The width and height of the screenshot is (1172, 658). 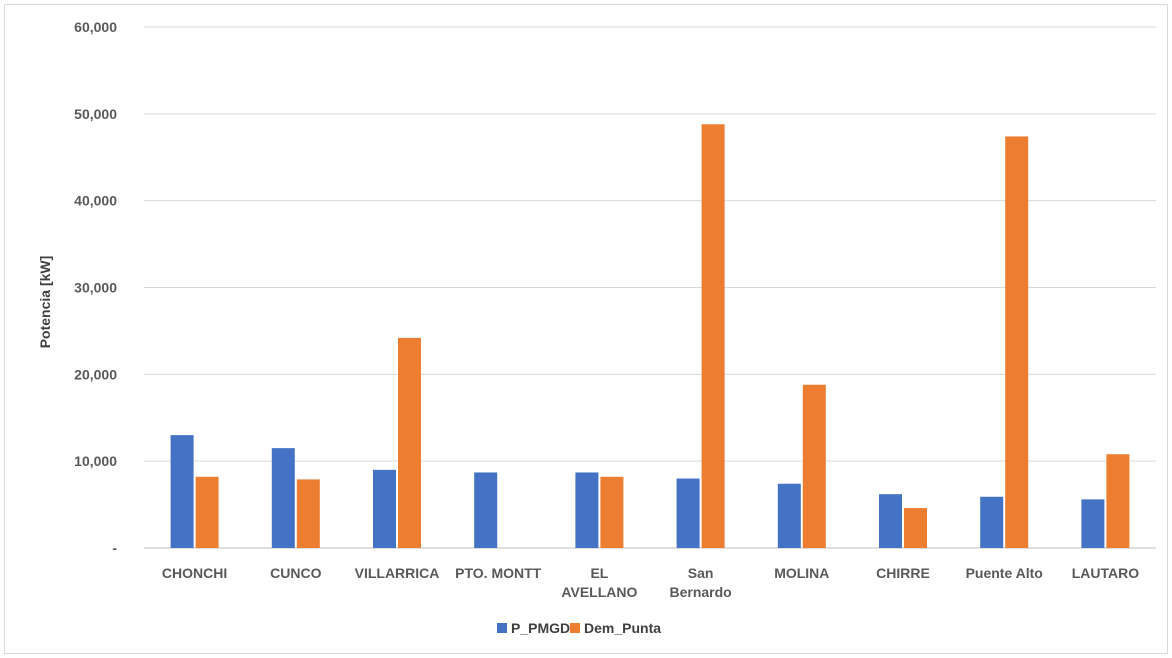 I want to click on y-tick-label: 40,000, so click(x=95, y=201).